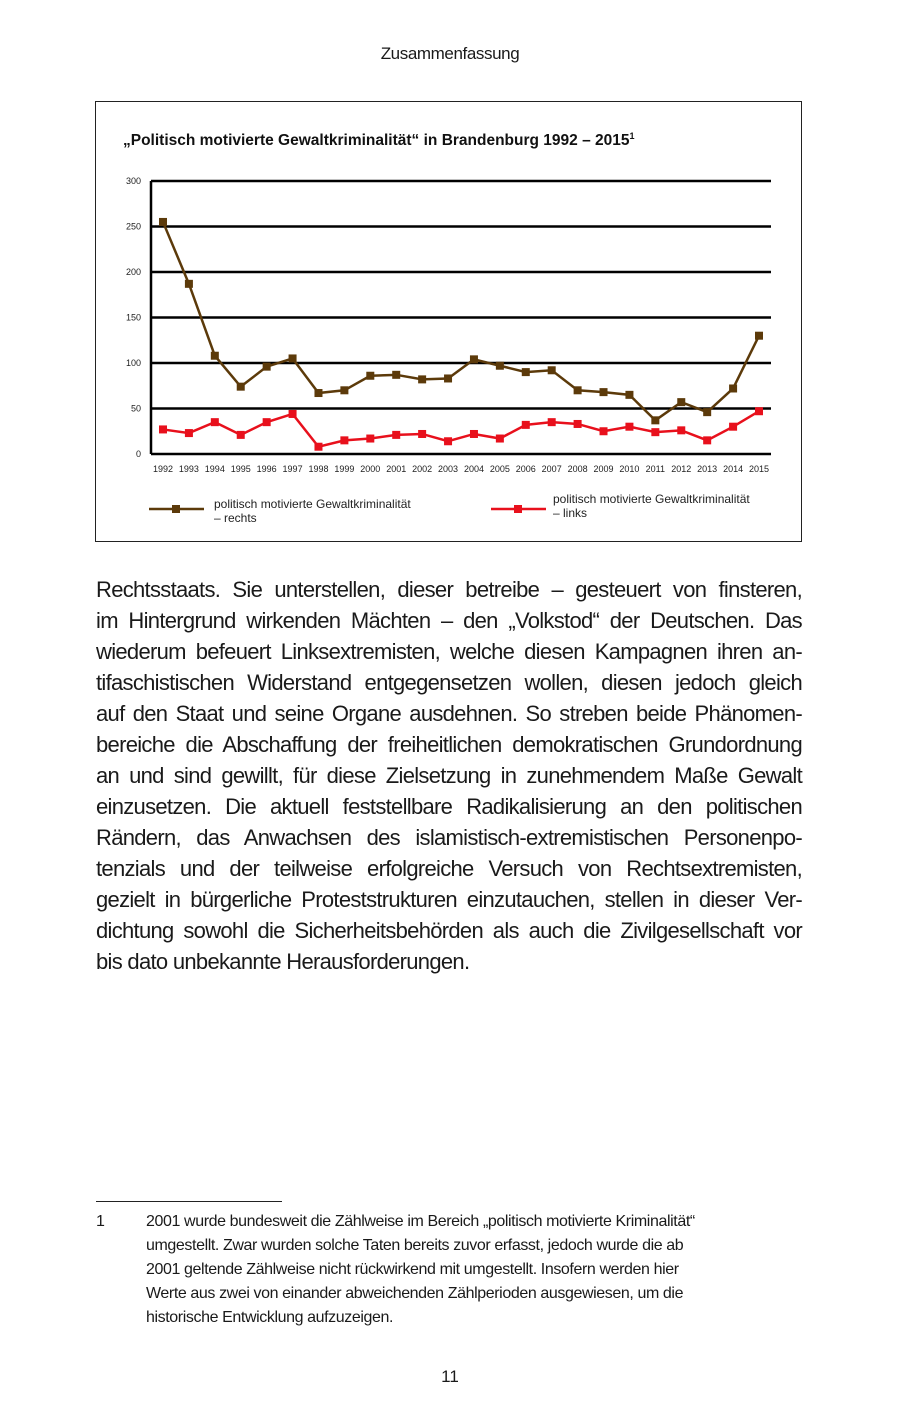 The image size is (900, 1425). What do you see at coordinates (681, 469) in the screenshot?
I see `x-tick-label: 2012` at bounding box center [681, 469].